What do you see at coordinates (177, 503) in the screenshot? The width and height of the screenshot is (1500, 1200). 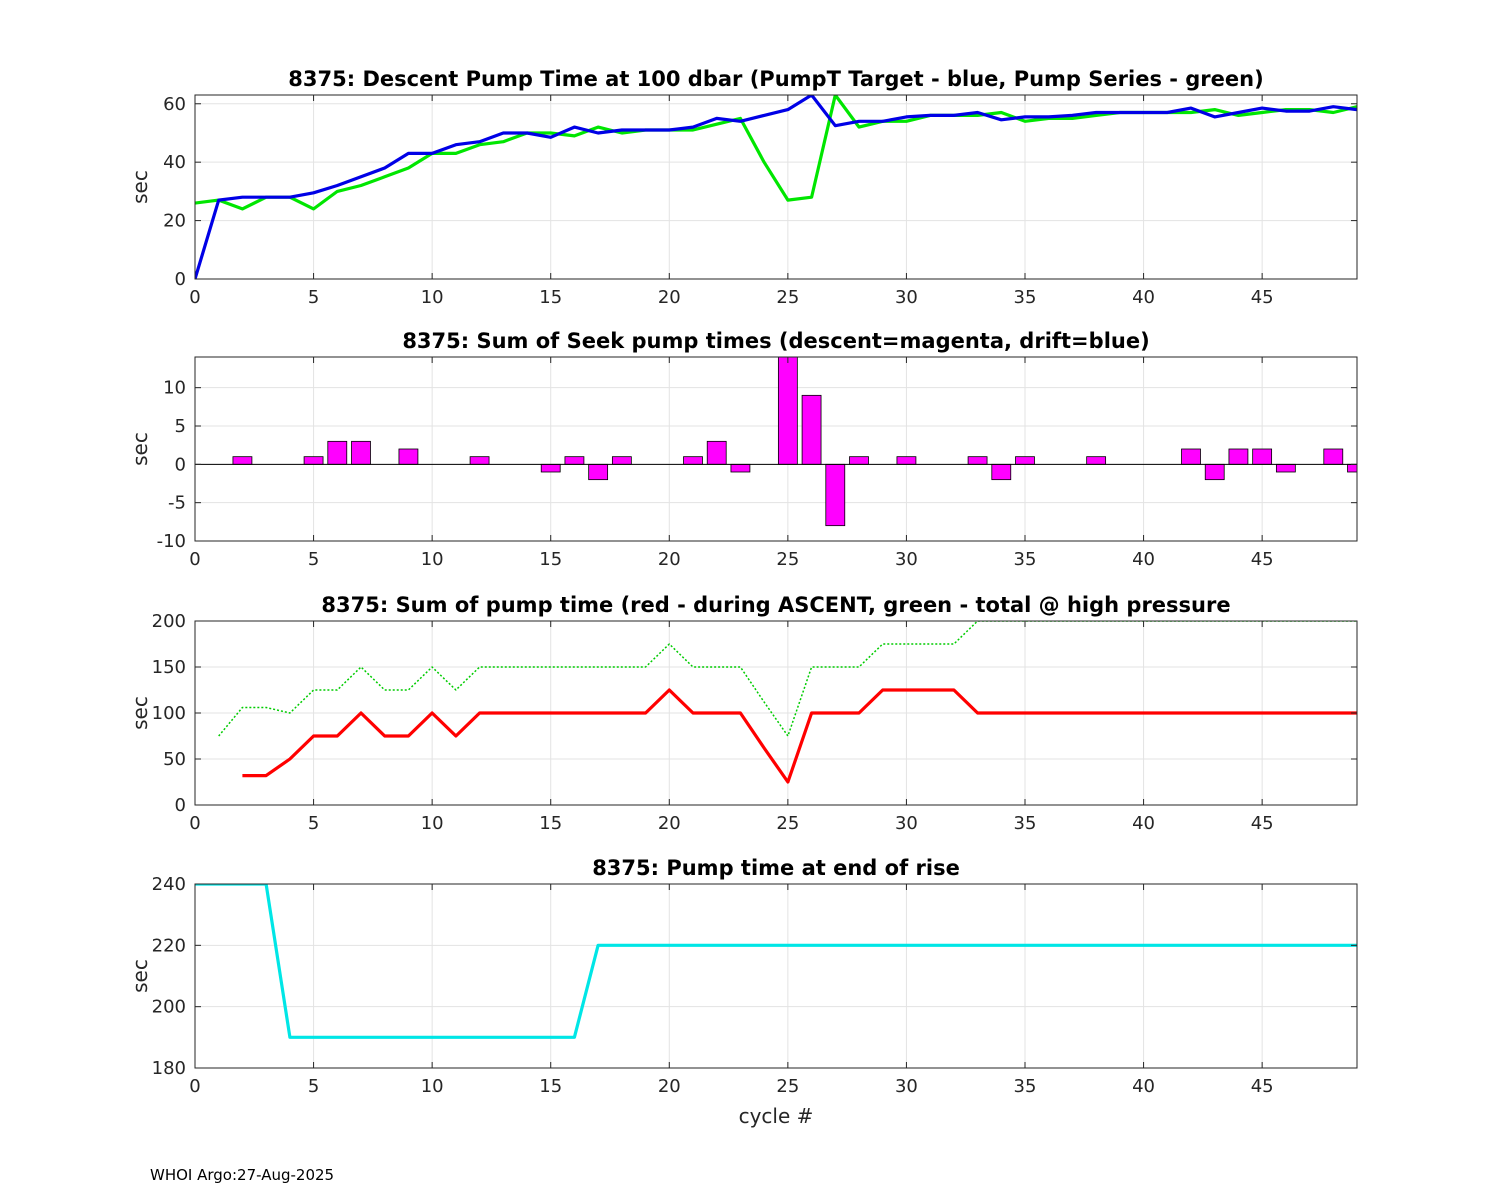 I see `y-tick-label: -5` at bounding box center [177, 503].